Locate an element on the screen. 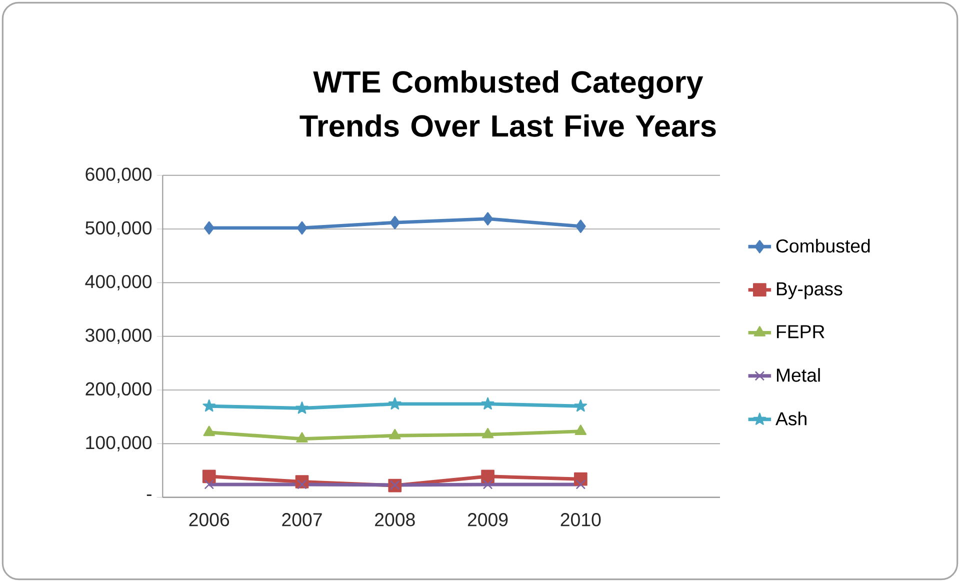 This screenshot has height=582, width=960. y-tick-label: - is located at coordinates (149, 495).